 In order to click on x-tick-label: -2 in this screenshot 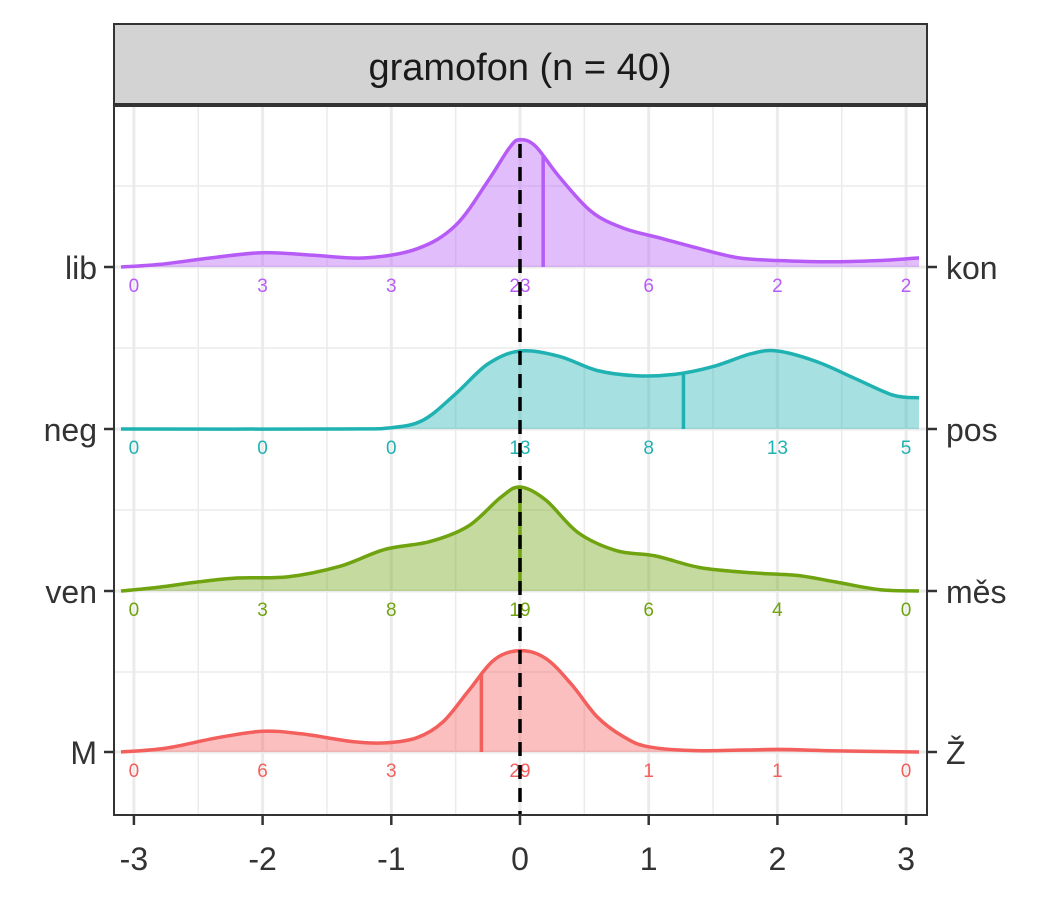, I will do `click(262, 859)`.